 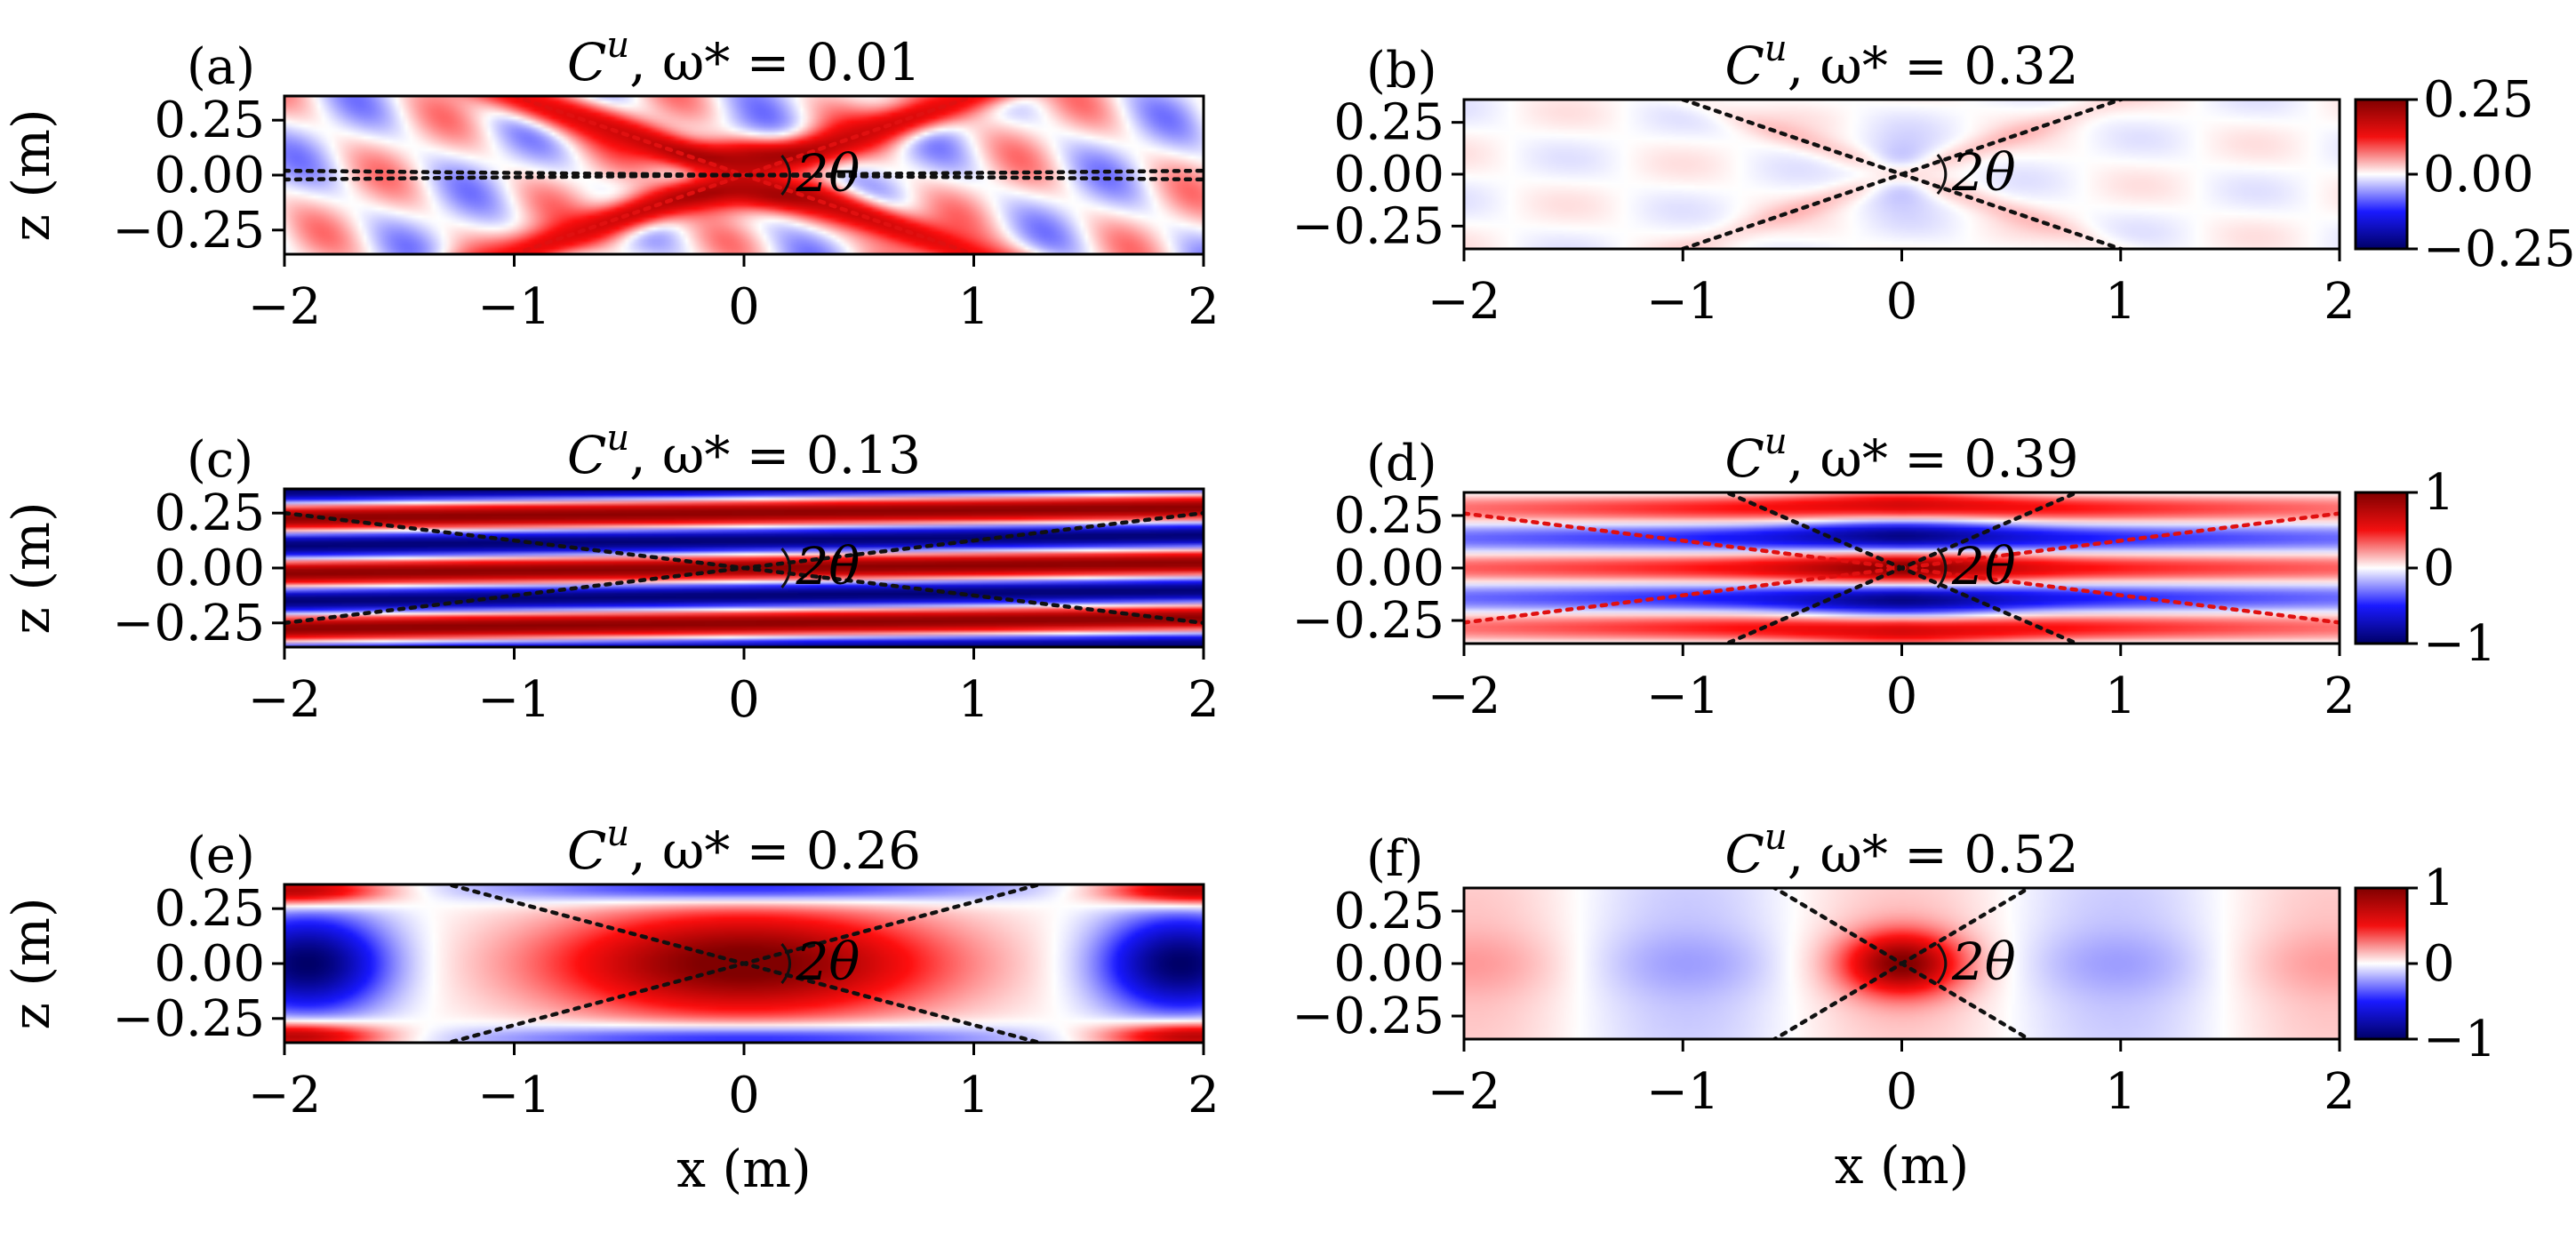 What do you see at coordinates (1401, 71) in the screenshot?
I see `panel-label: (b)` at bounding box center [1401, 71].